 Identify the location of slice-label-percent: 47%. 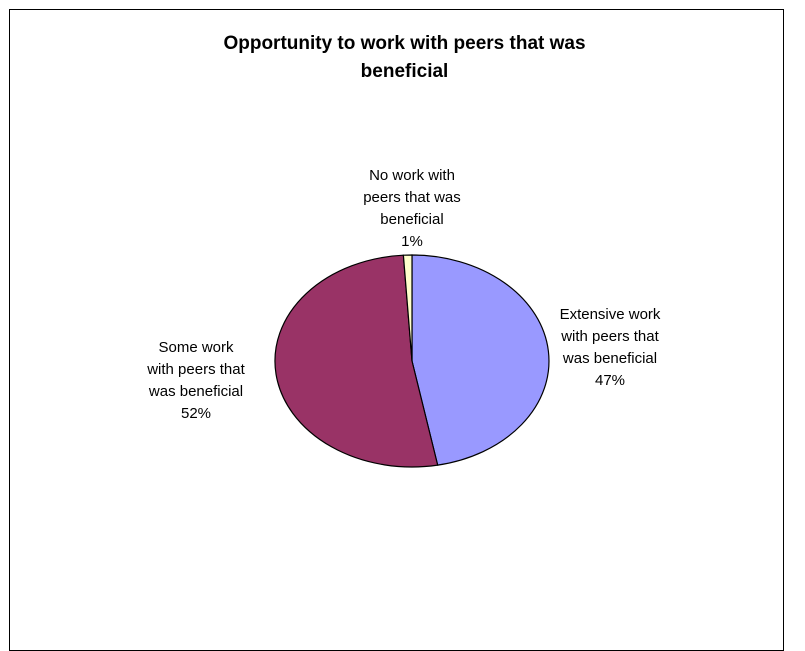
(610, 380).